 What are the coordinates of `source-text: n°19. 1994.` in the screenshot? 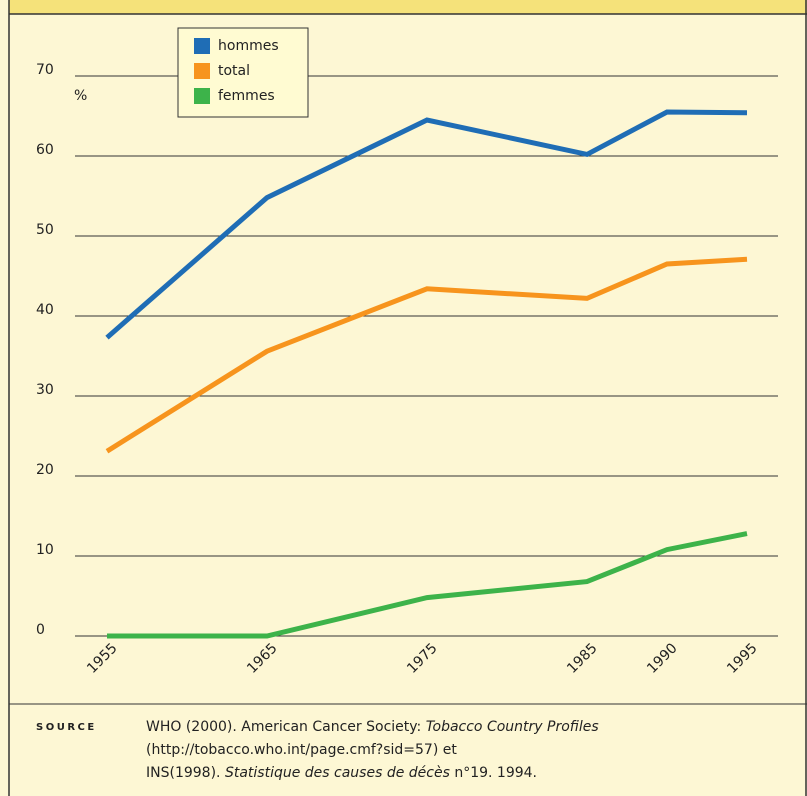 It's located at (493, 773).